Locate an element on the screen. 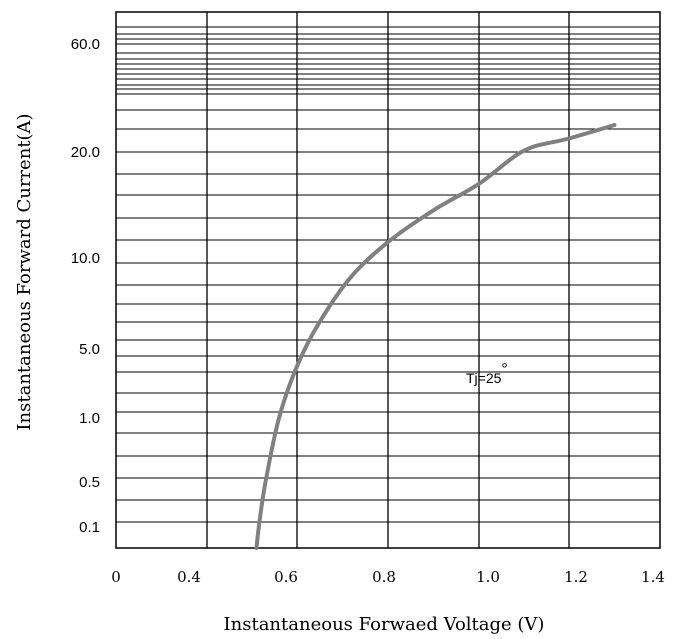 This screenshot has height=639, width=683. x-tick-label: 0.4 is located at coordinates (189, 577).